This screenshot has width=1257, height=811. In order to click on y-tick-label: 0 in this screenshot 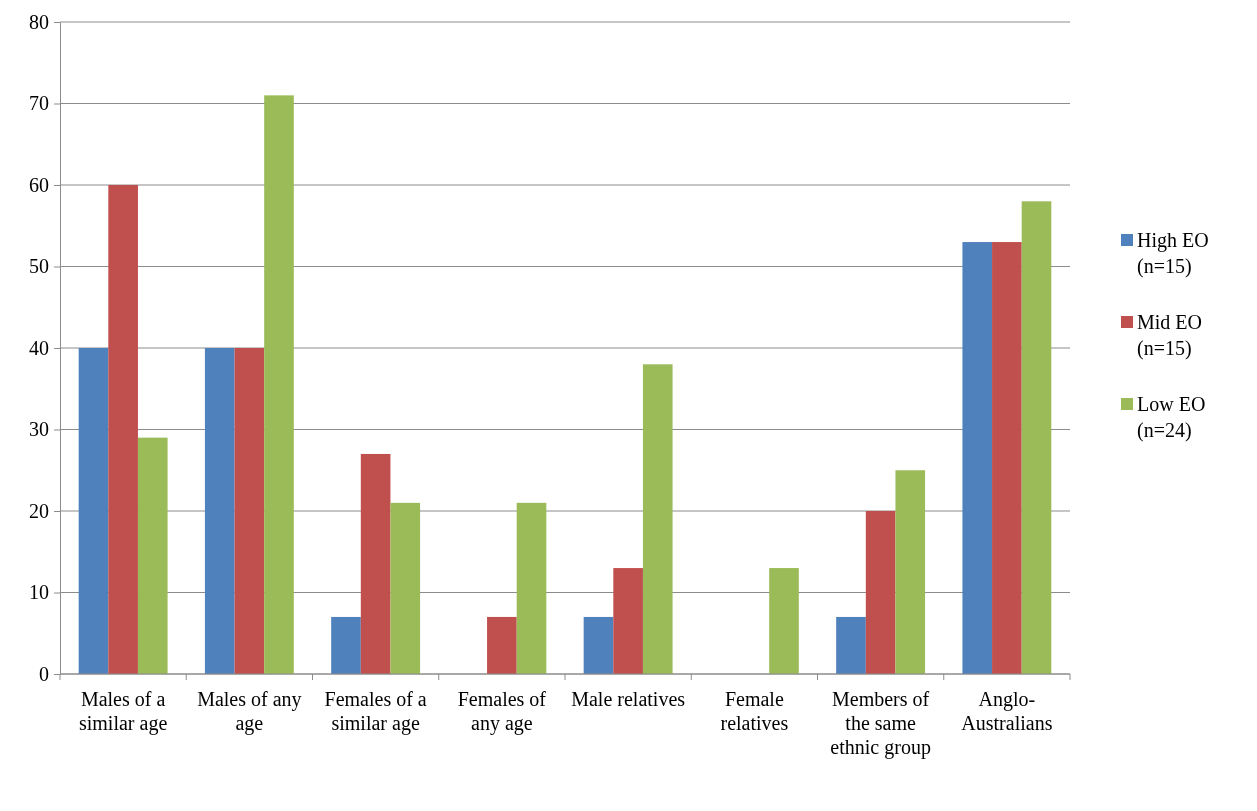, I will do `click(44, 673)`.